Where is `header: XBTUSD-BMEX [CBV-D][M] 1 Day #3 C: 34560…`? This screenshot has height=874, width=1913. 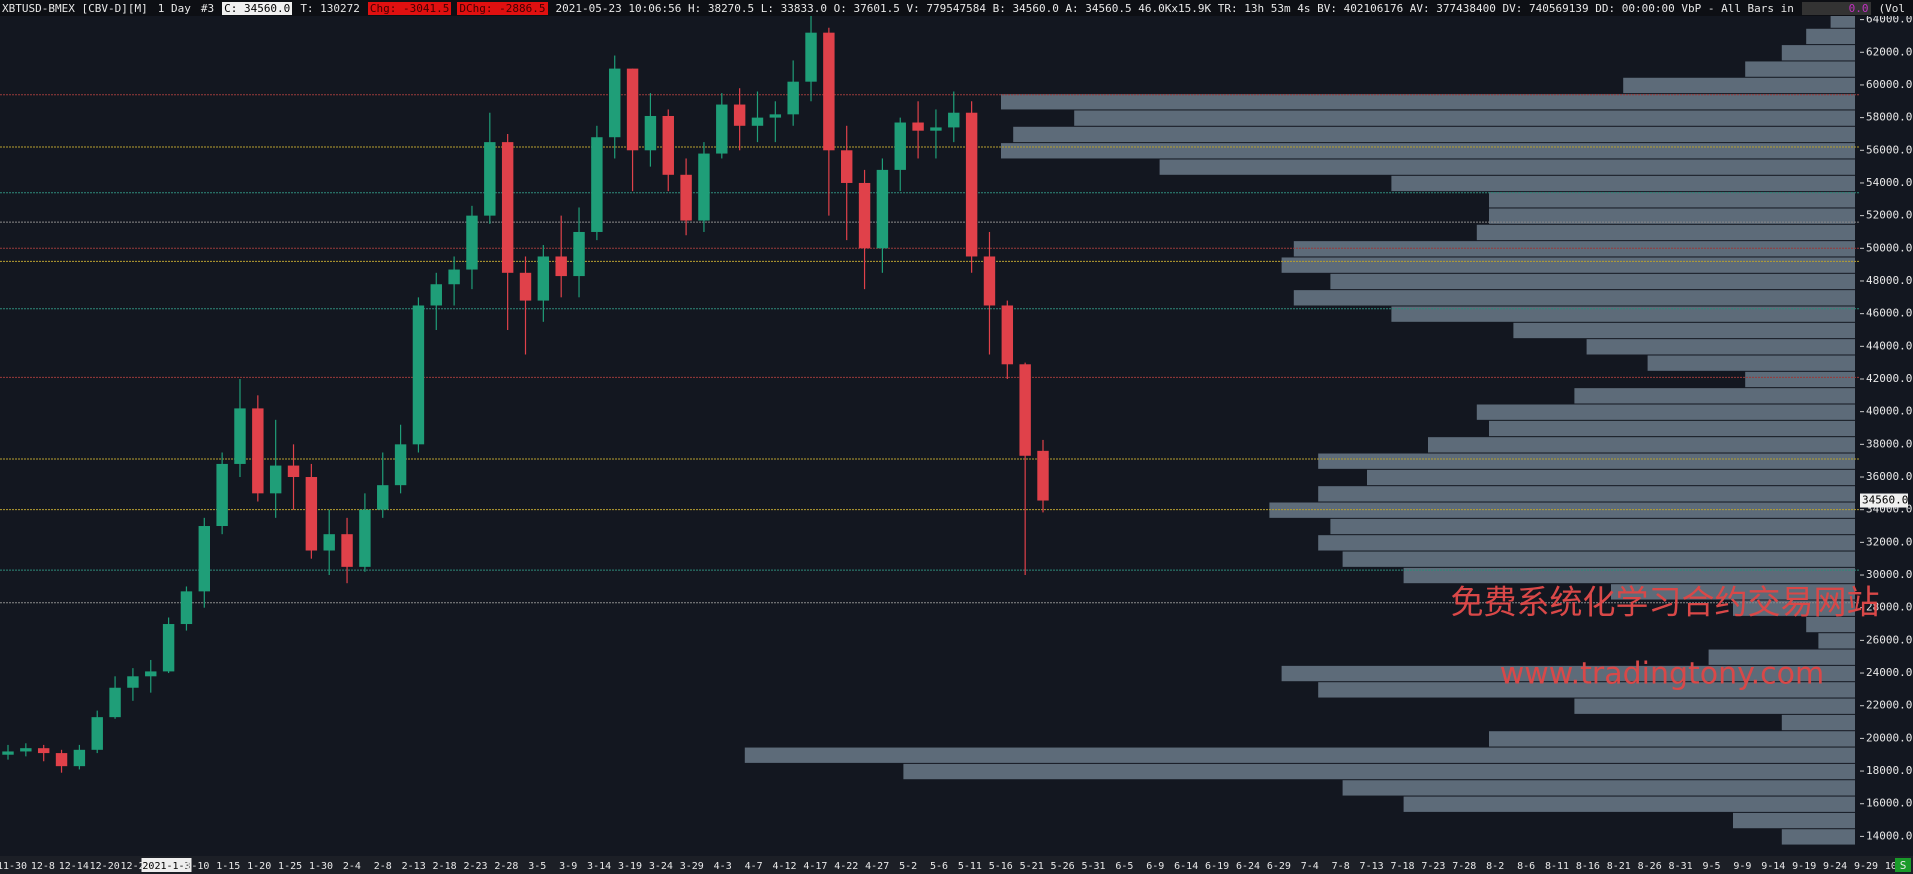 header: XBTUSD-BMEX [CBV-D][M] 1 Day #3 C: 34560… is located at coordinates (956, 8).